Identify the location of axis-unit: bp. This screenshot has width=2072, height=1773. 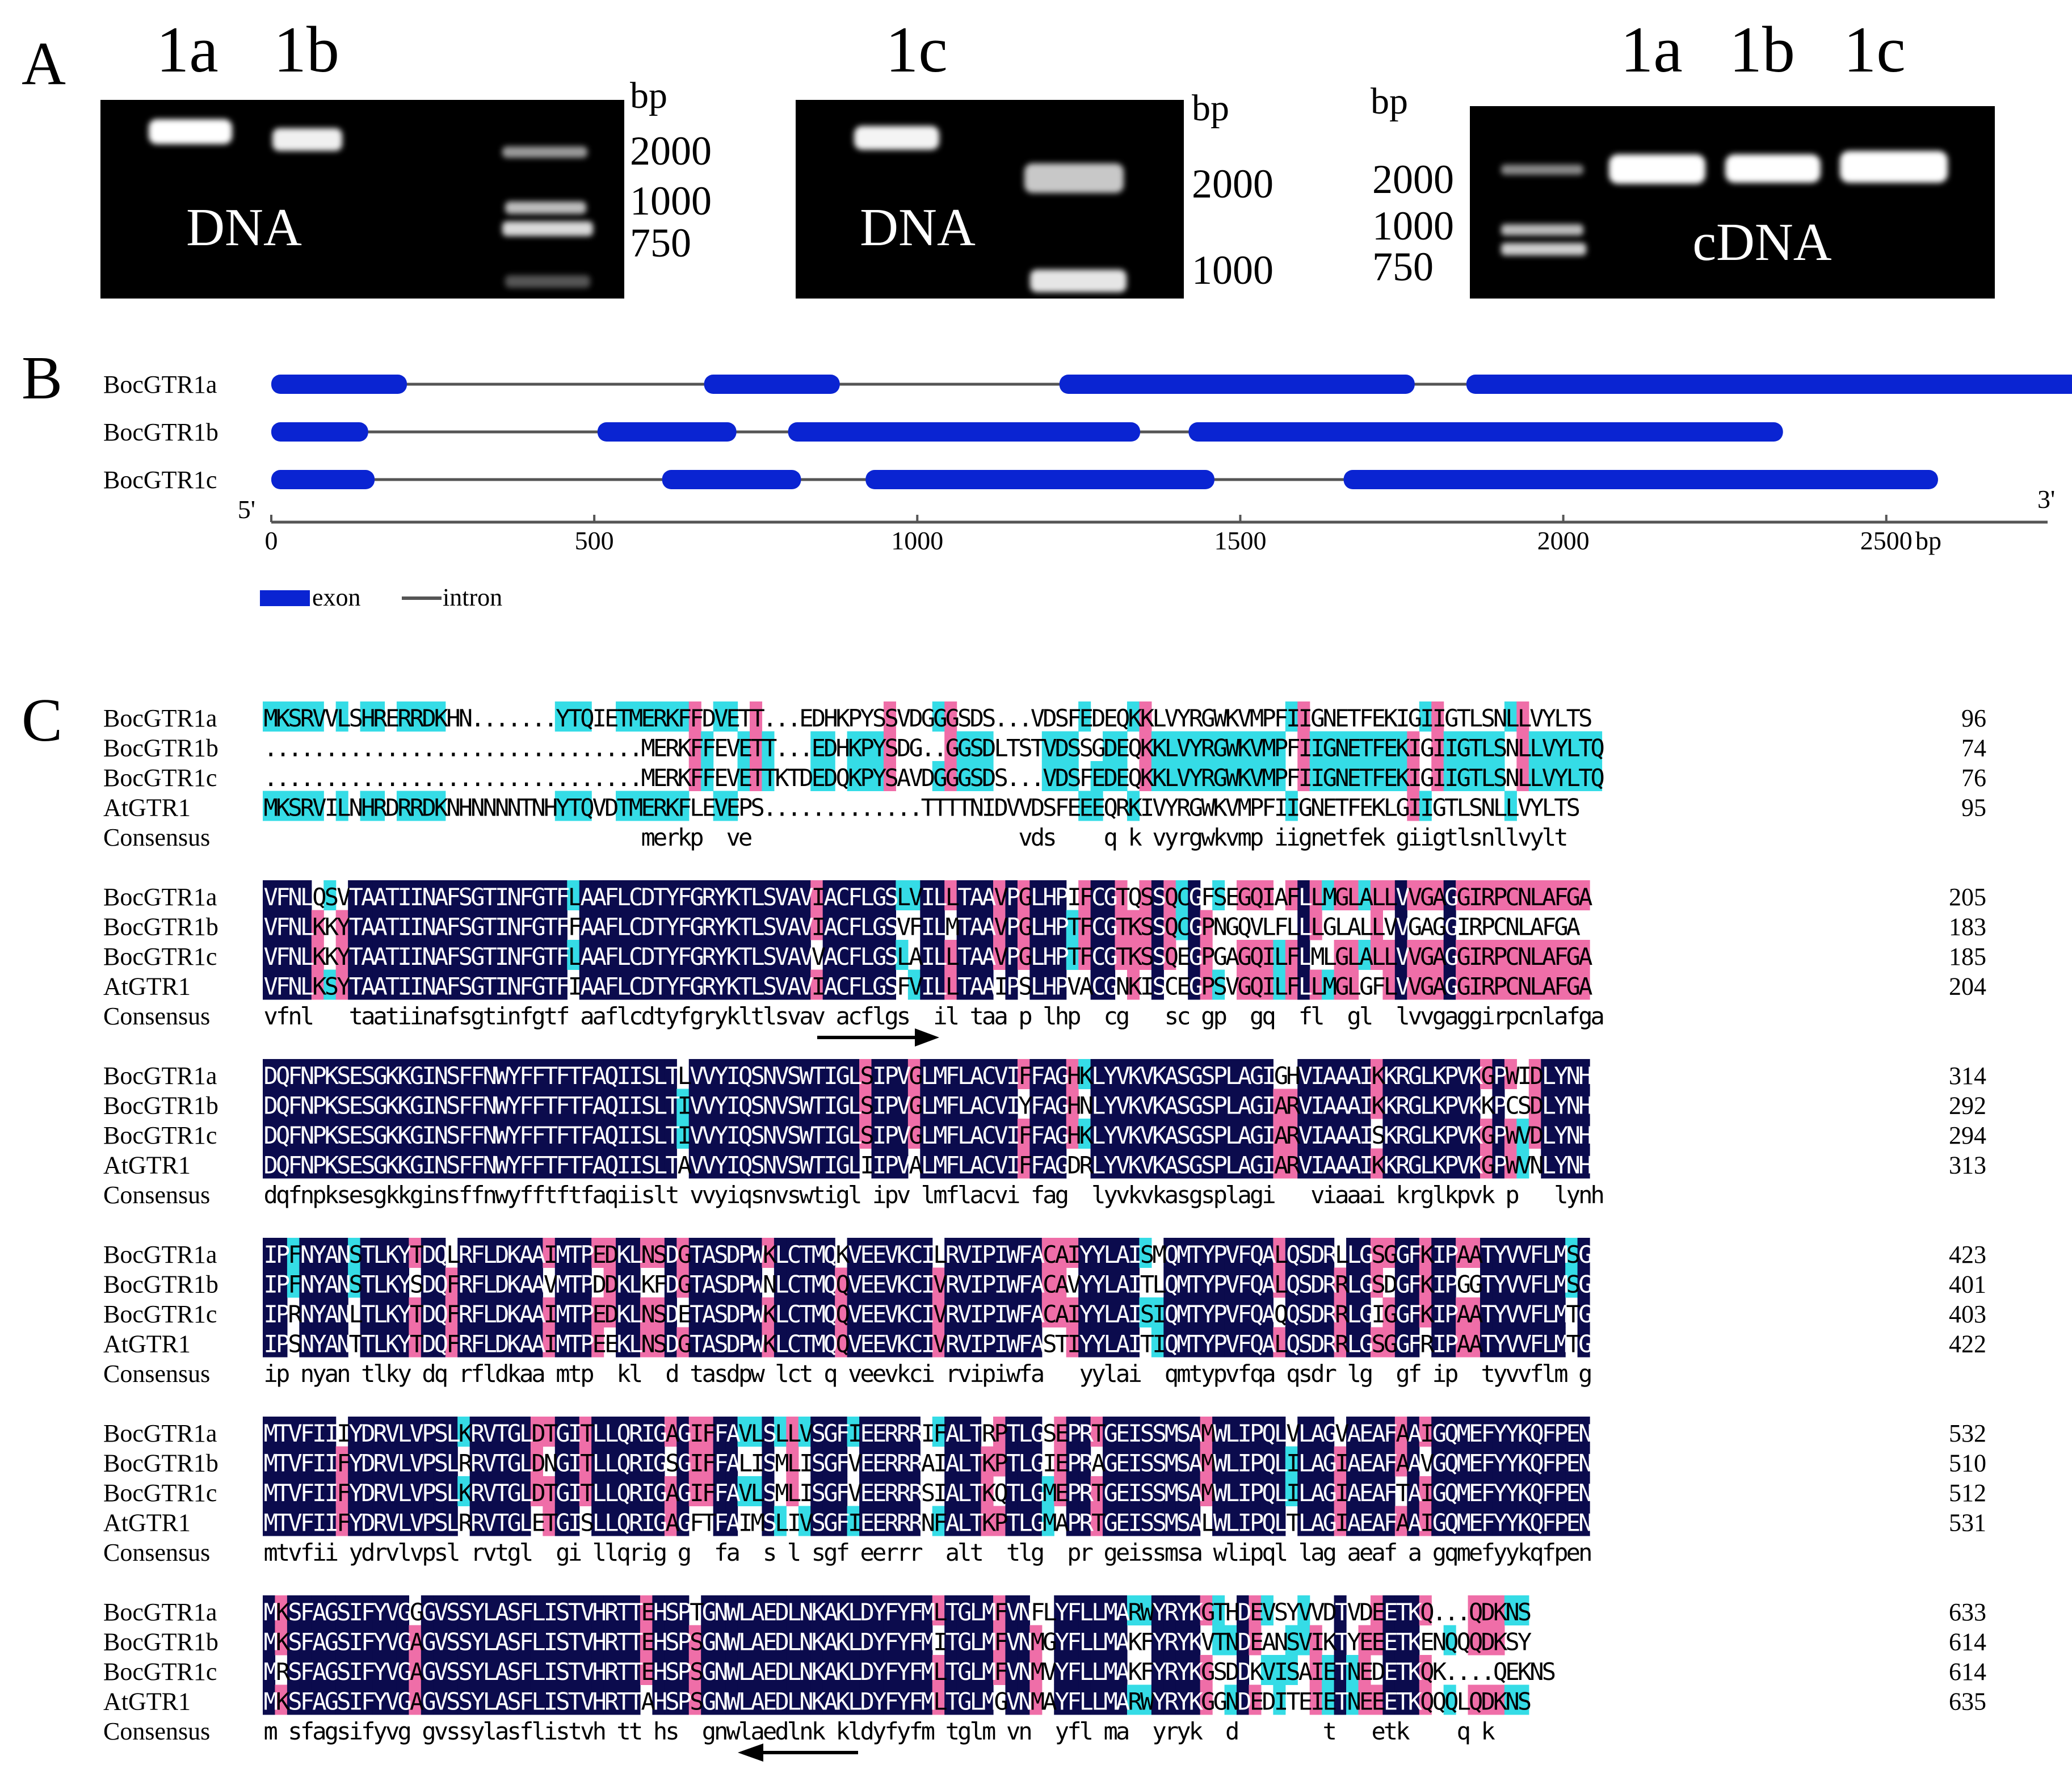
(1928, 540).